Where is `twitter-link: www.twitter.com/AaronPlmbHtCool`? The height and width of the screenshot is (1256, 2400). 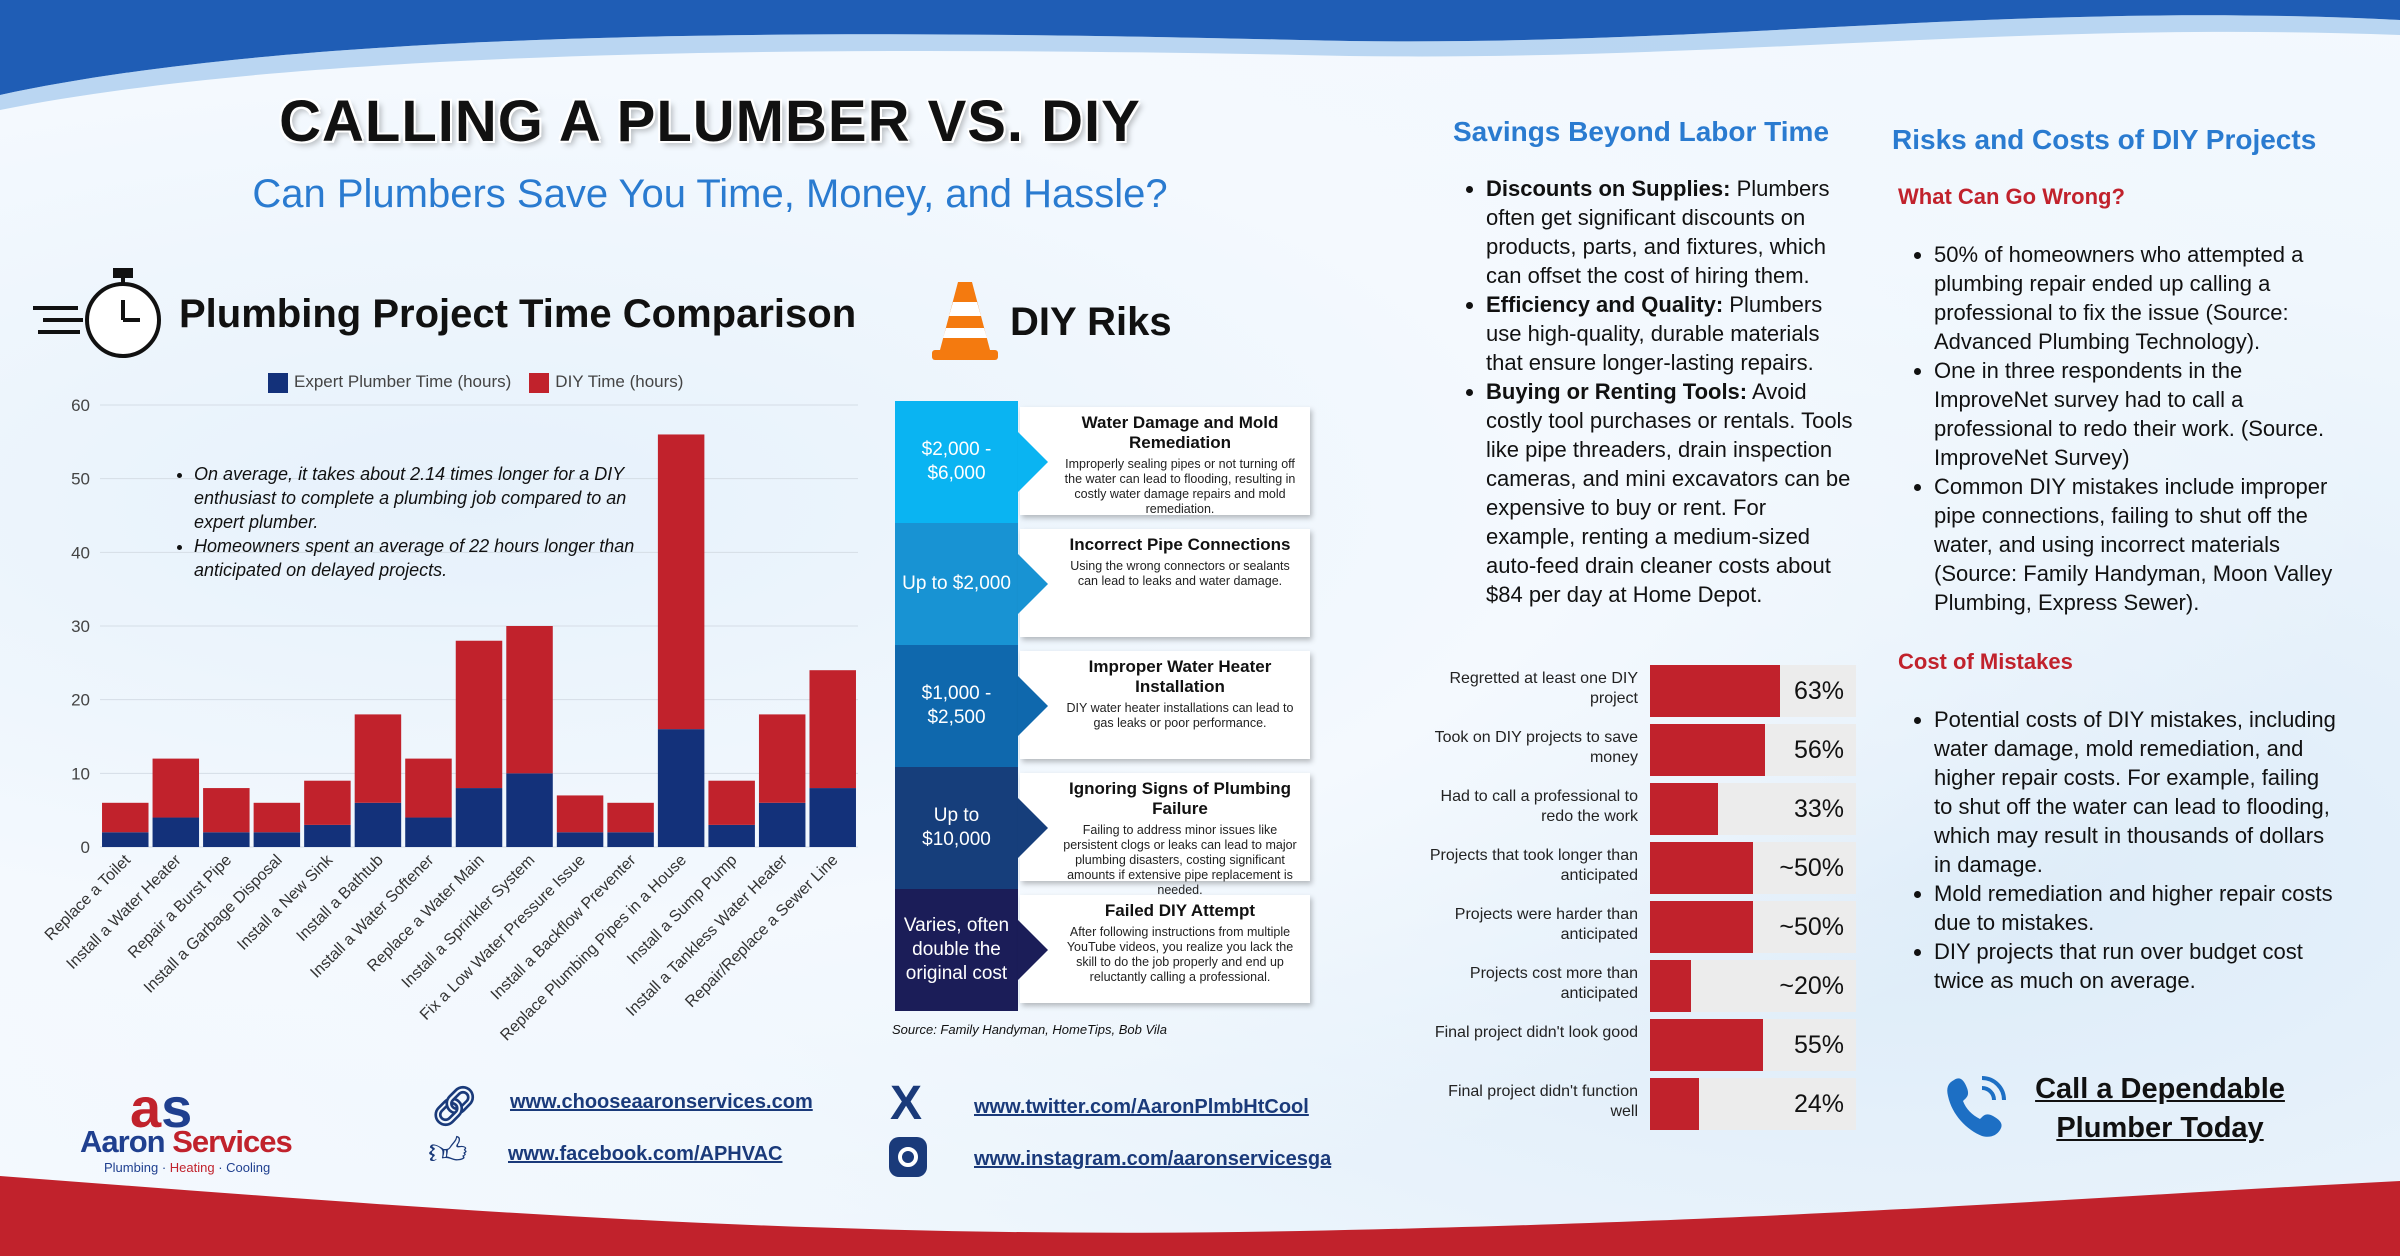 twitter-link: www.twitter.com/AaronPlmbHtCool is located at coordinates (1141, 1107).